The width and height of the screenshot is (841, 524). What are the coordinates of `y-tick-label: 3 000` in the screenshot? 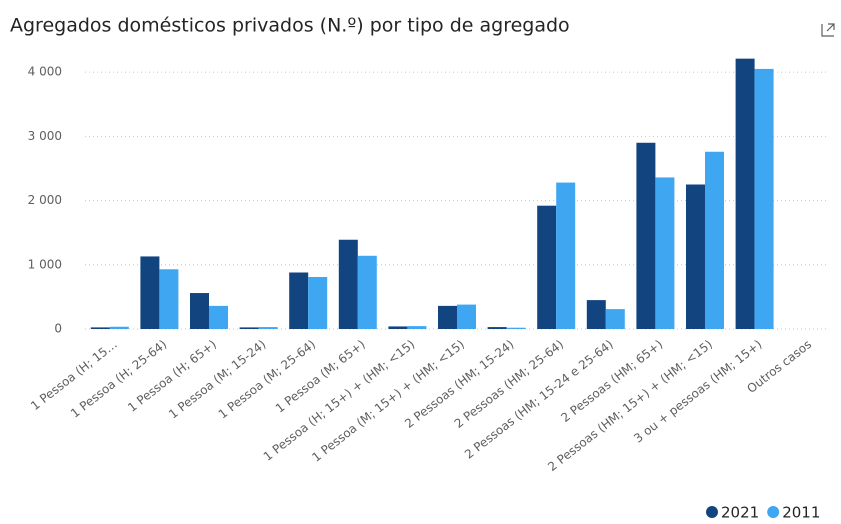 It's located at (45, 136).